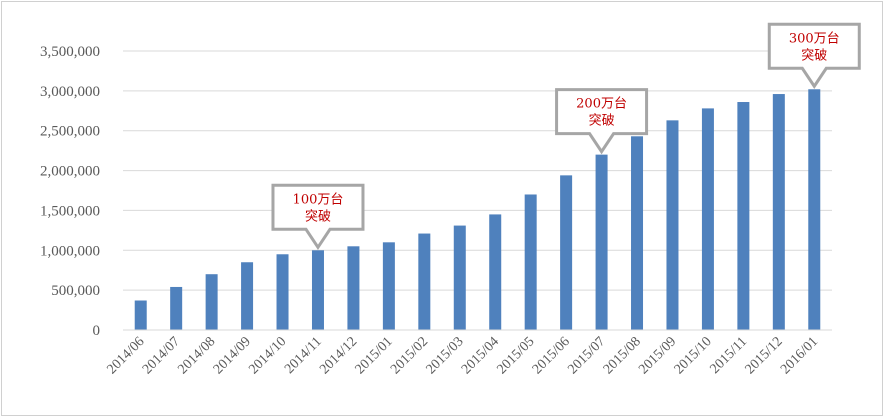 The width and height of the screenshot is (886, 419). I want to click on y-tick-label: 3,000,000, so click(70, 92).